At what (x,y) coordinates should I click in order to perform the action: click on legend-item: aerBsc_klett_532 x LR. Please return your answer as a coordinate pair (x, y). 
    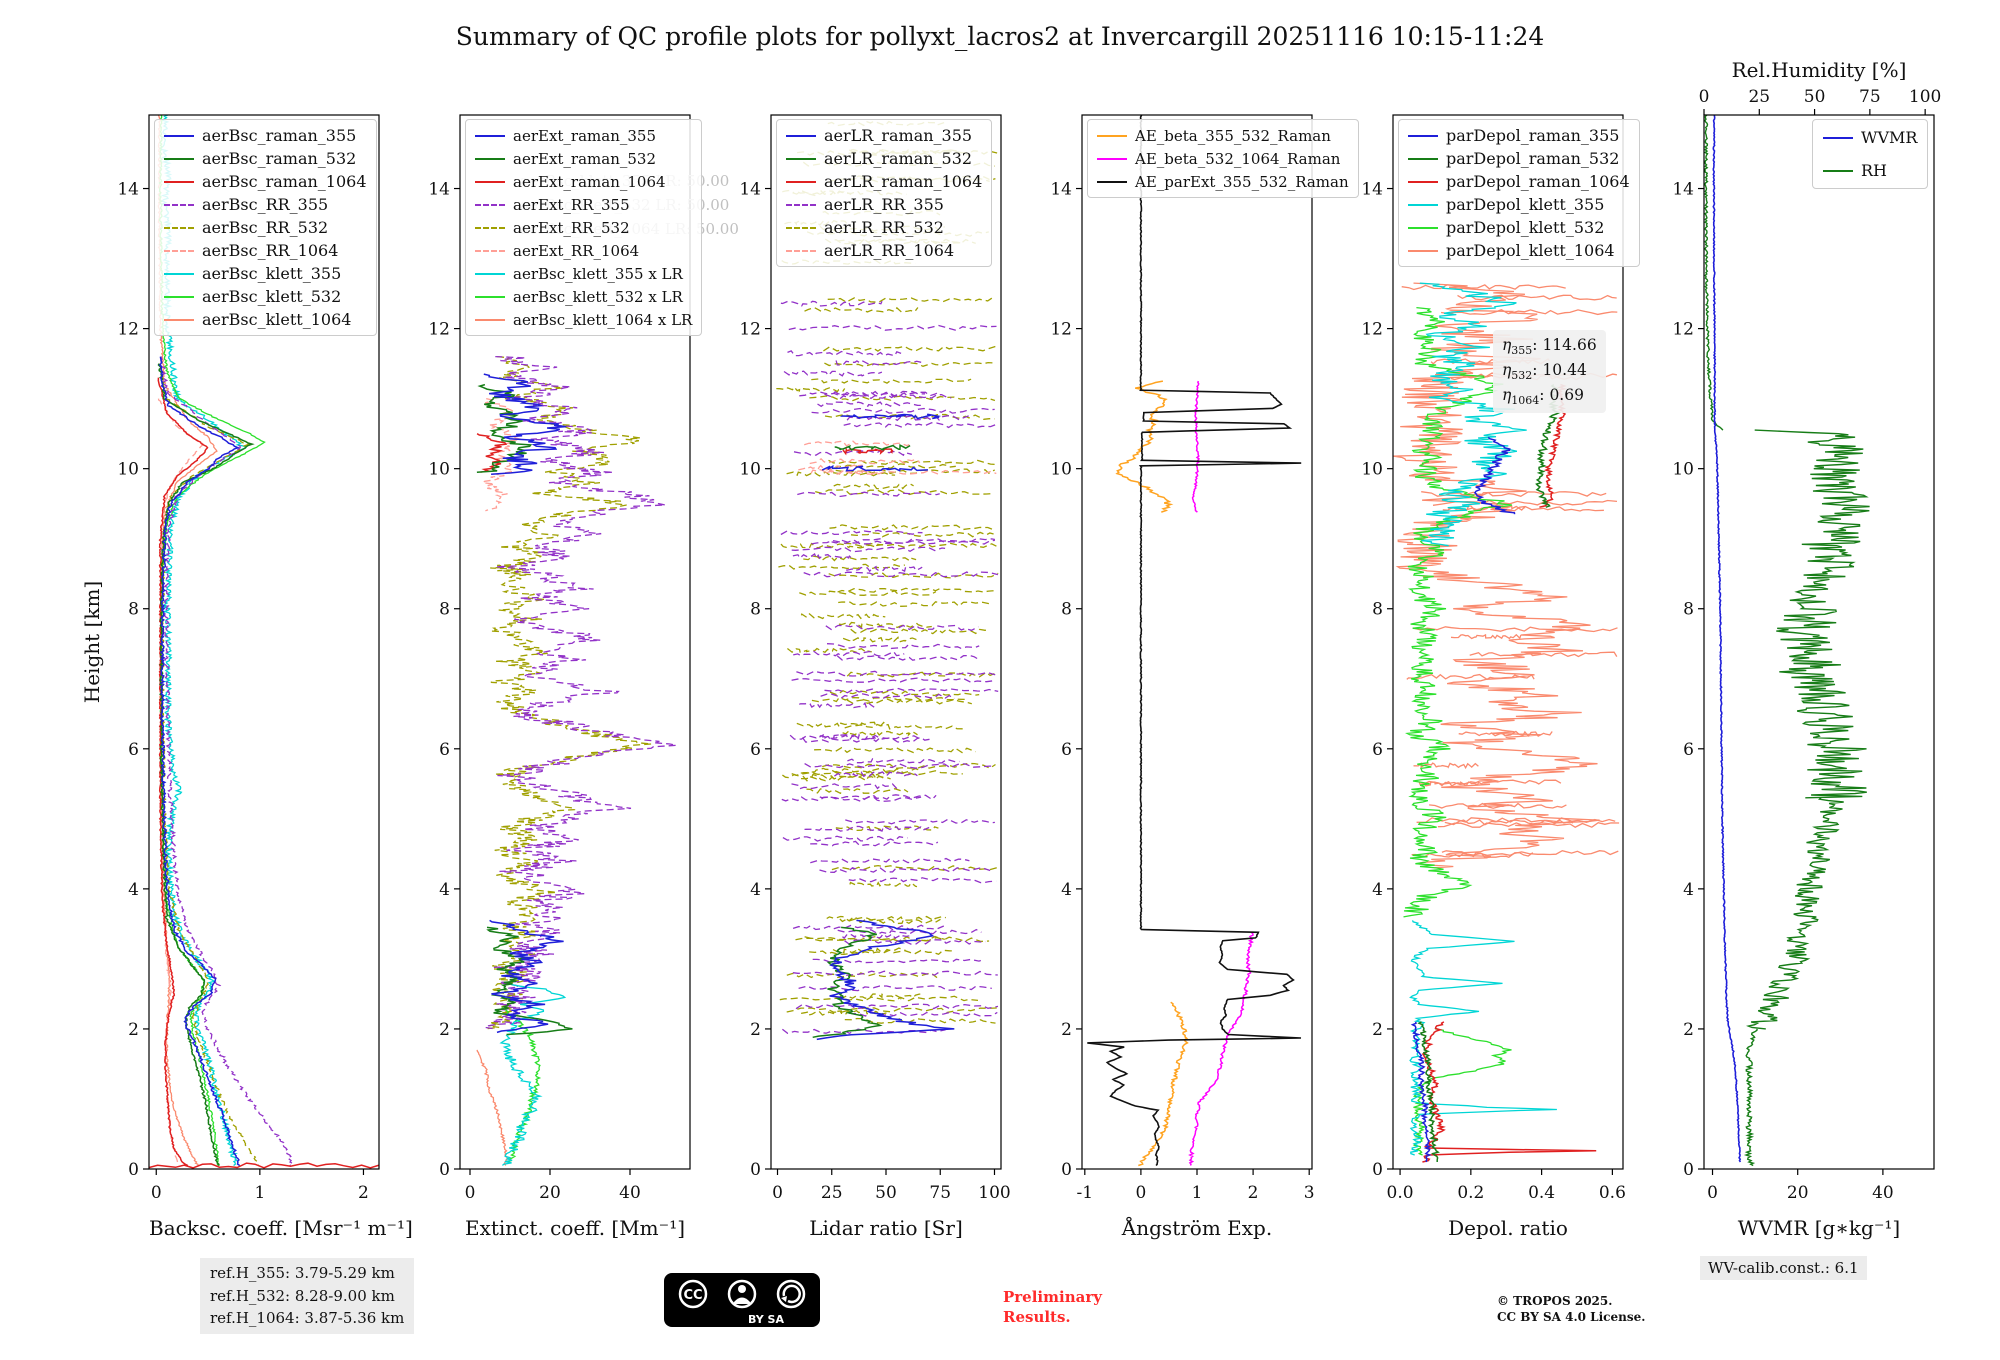
    Looking at the image, I should click on (583, 296).